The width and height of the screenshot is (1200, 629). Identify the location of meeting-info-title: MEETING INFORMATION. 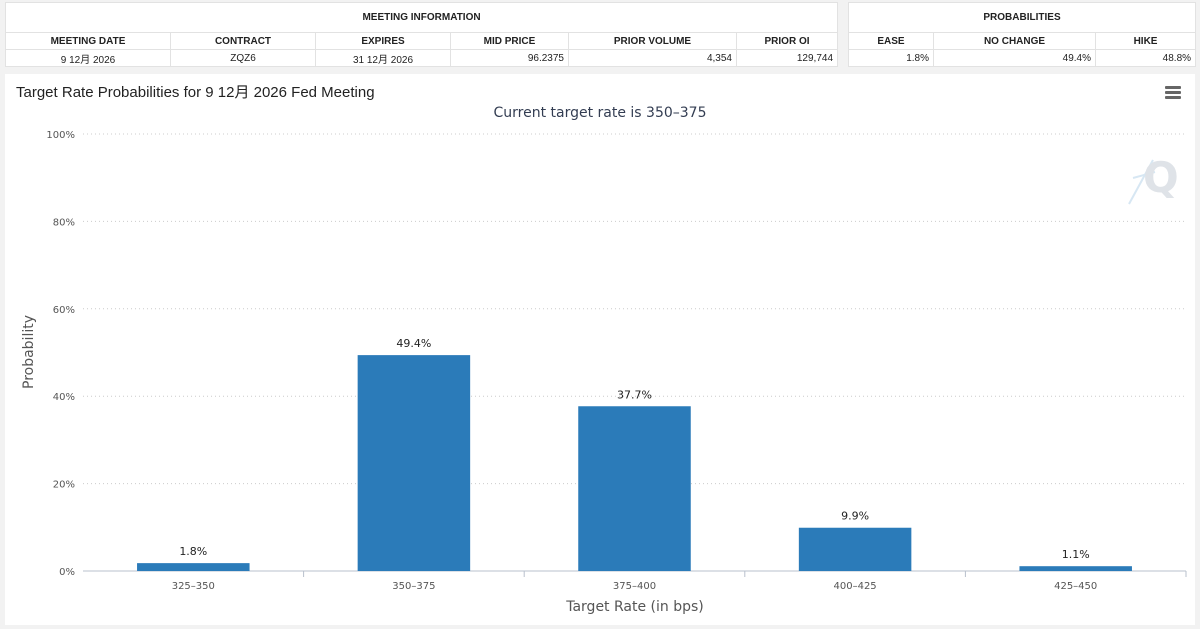
(421, 17).